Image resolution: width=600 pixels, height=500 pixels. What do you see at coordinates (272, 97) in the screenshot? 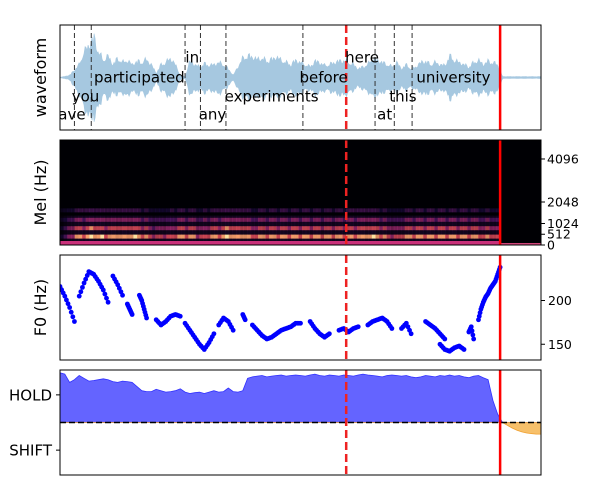
I see `word-label: experiments` at bounding box center [272, 97].